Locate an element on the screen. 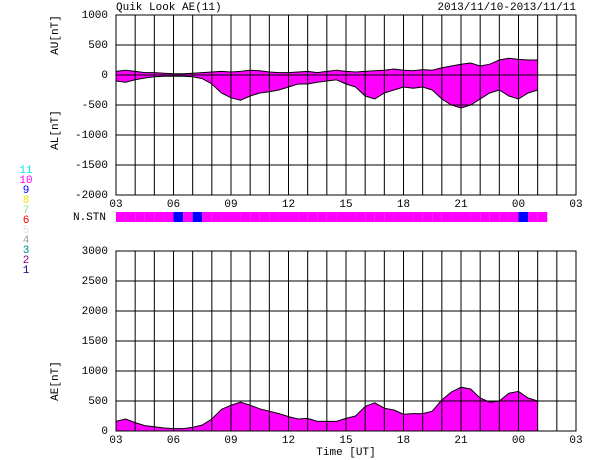 The height and width of the screenshot is (460, 590). station-legend: 9 is located at coordinates (26, 191).